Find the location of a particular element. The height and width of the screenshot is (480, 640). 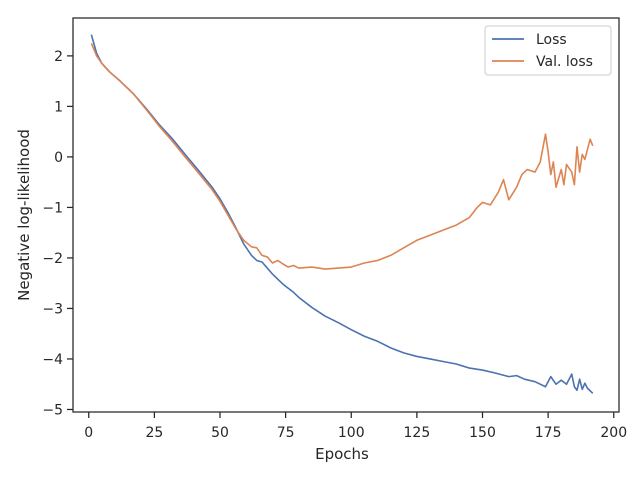

legend-label-loss: Loss is located at coordinates (551, 40).